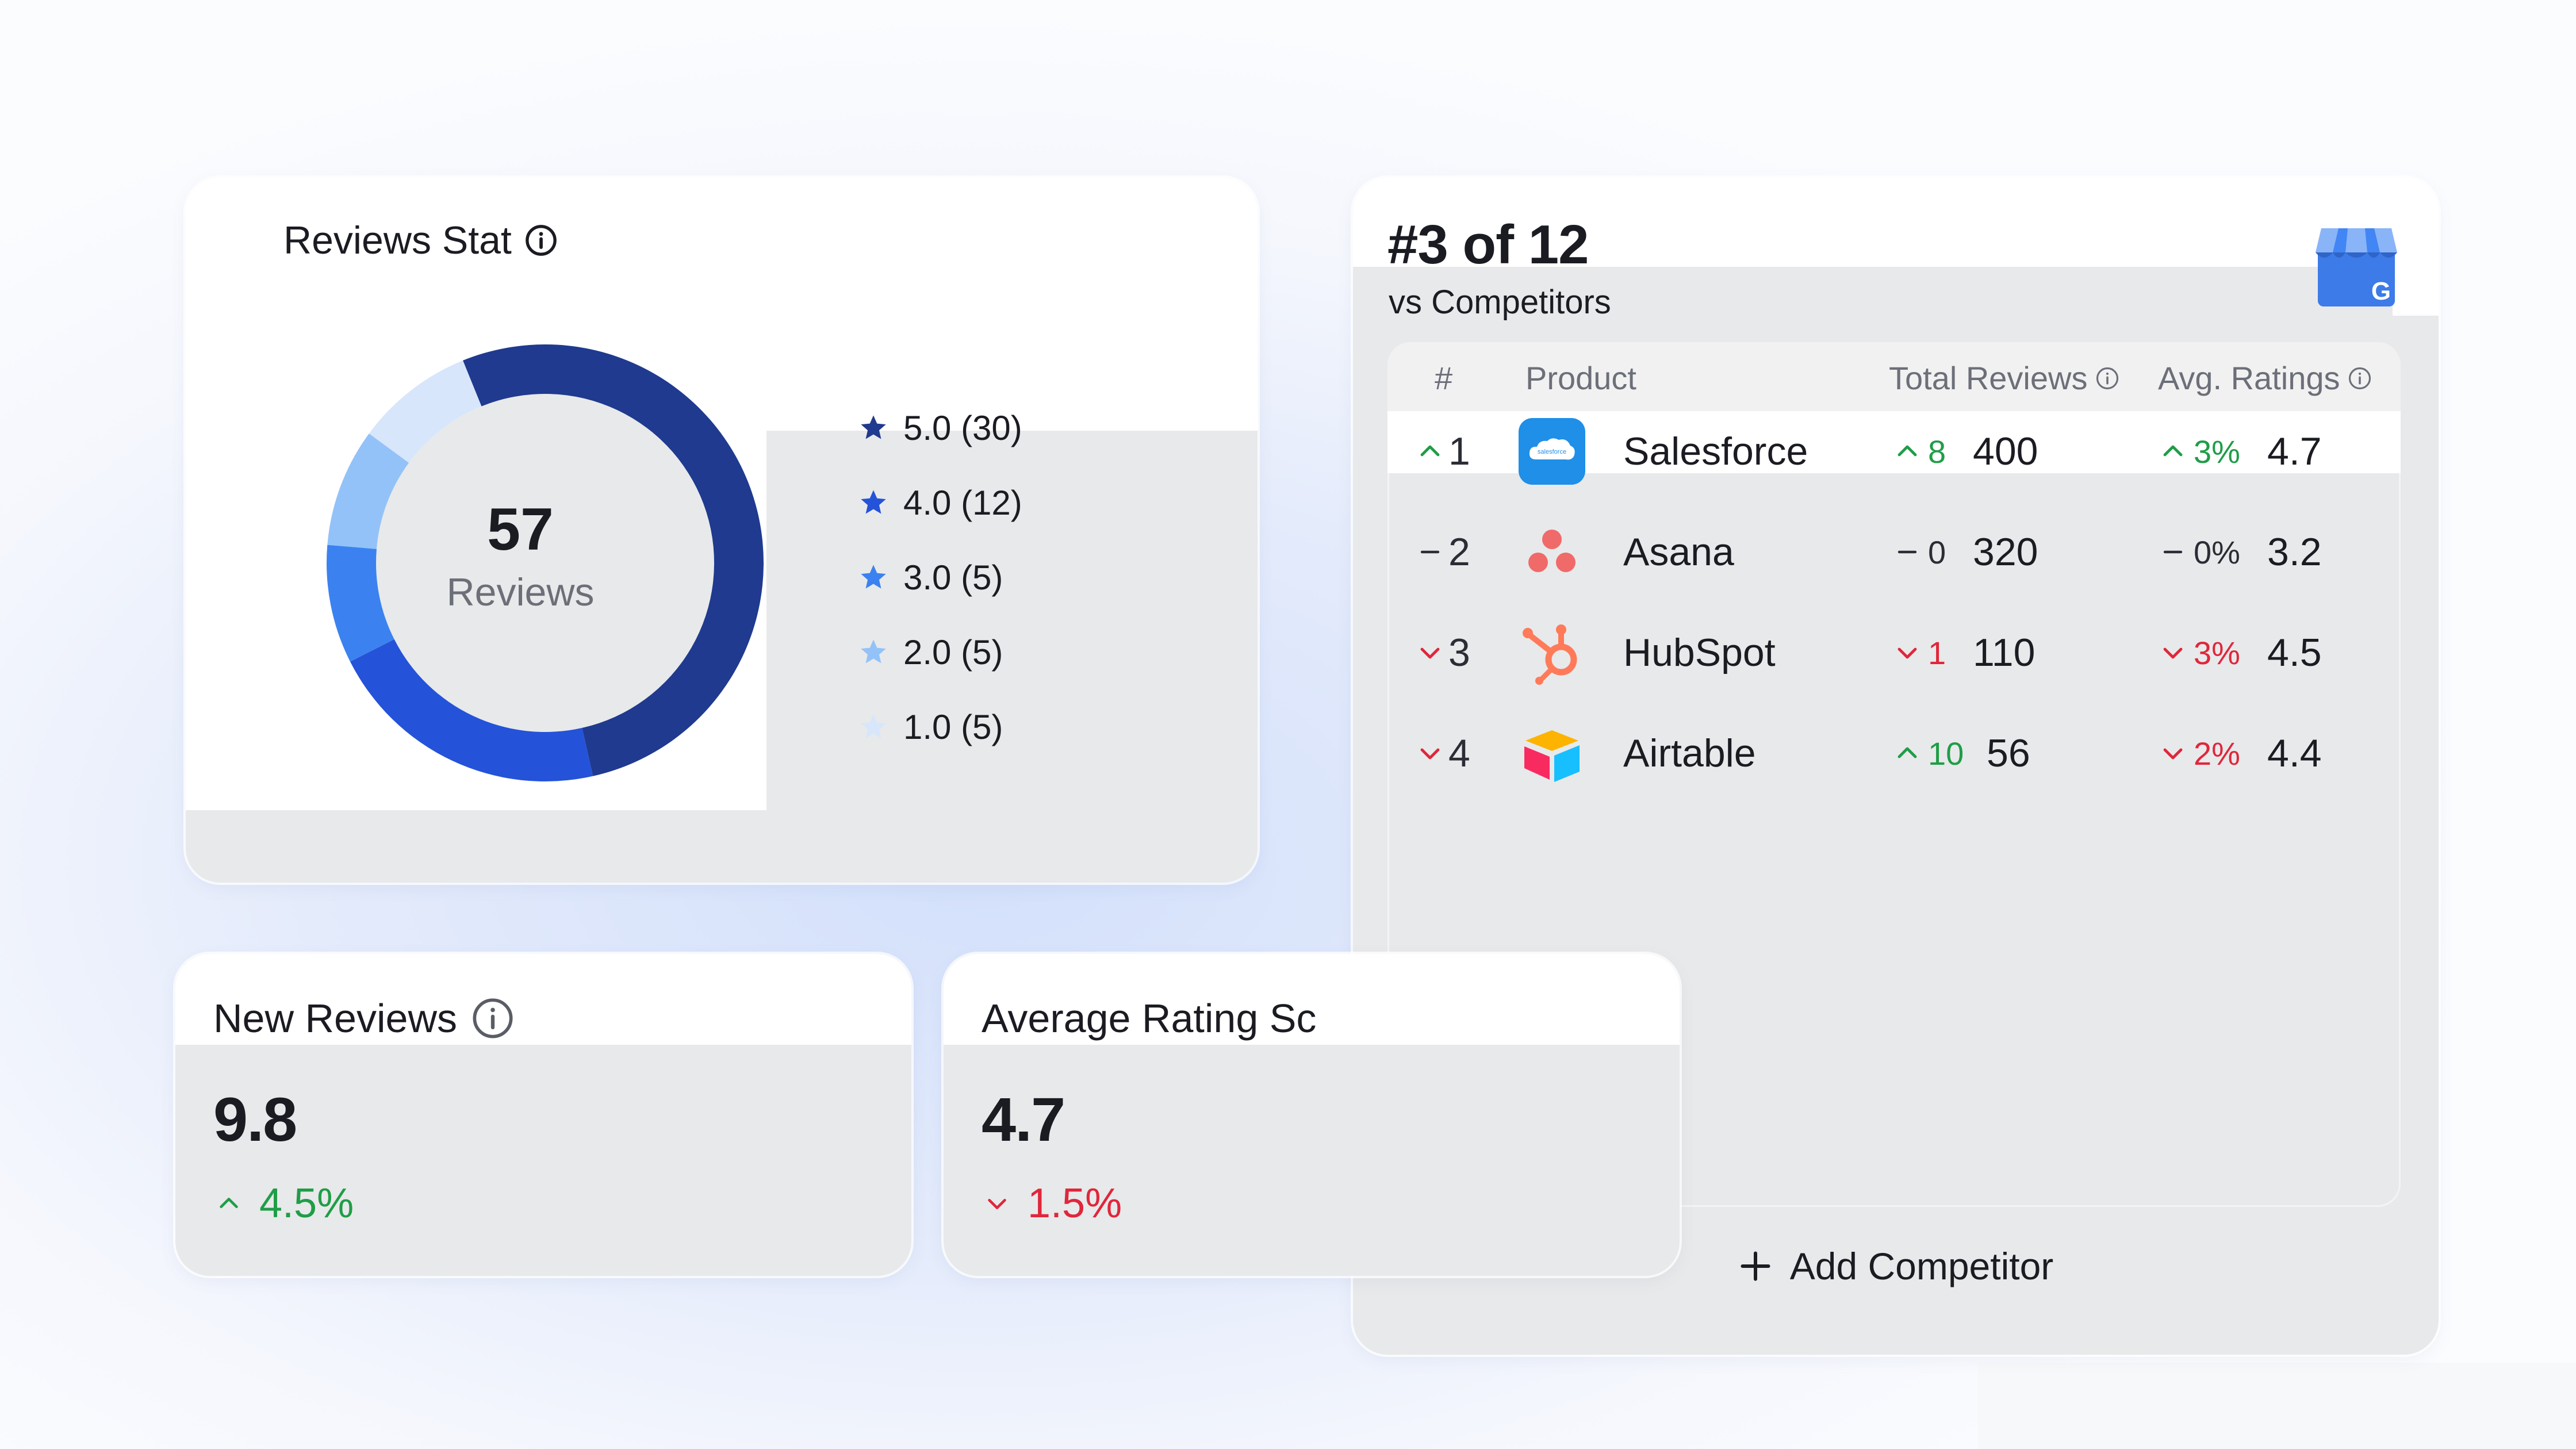 This screenshot has height=1449, width=2576. I want to click on donut-hole, so click(545, 563).